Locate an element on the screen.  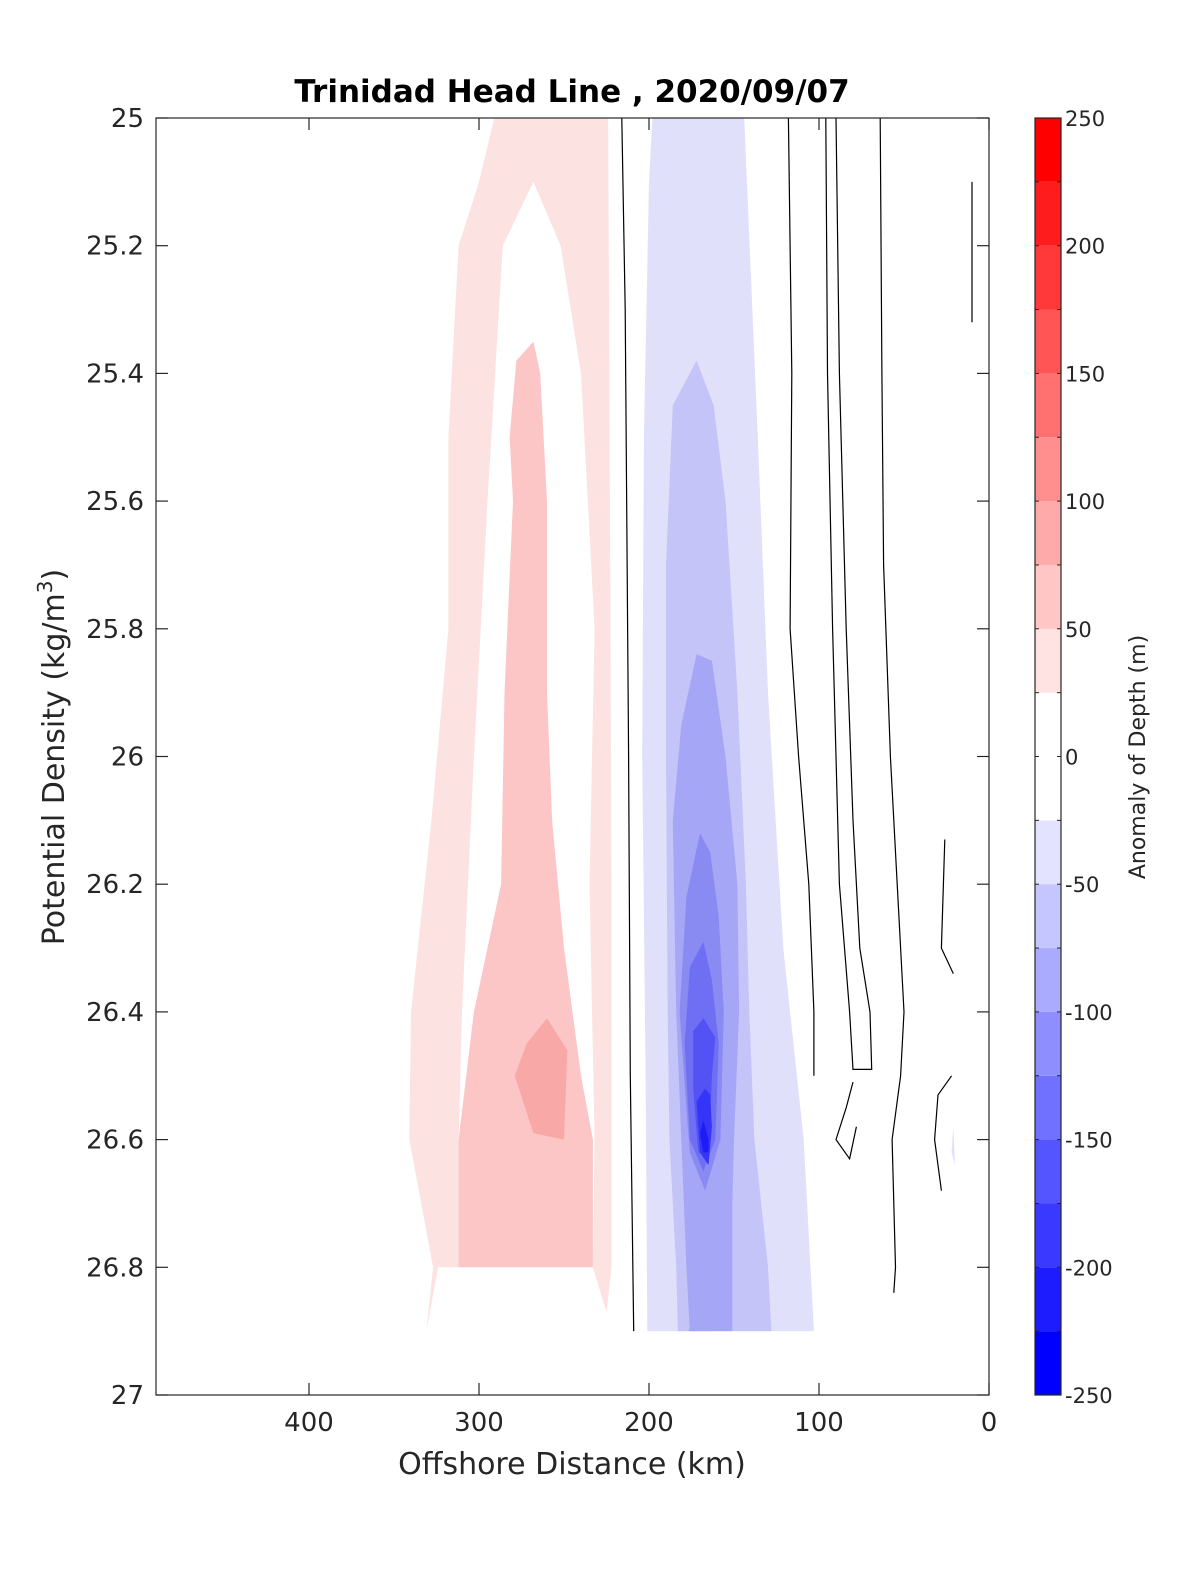
y-tick-label: 26.8 is located at coordinates (115, 1268).